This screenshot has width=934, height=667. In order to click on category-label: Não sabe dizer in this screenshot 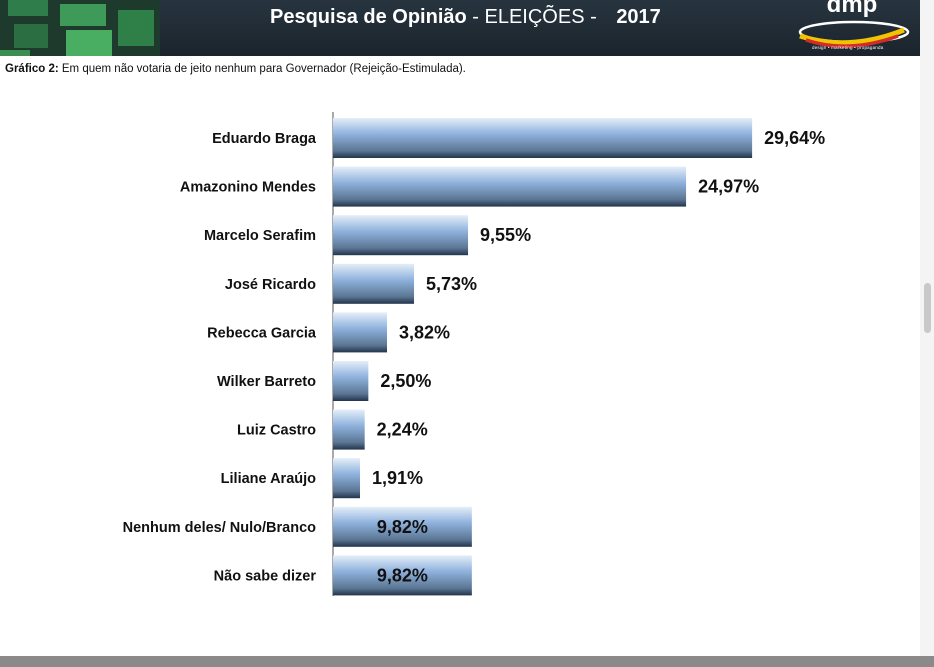, I will do `click(265, 576)`.